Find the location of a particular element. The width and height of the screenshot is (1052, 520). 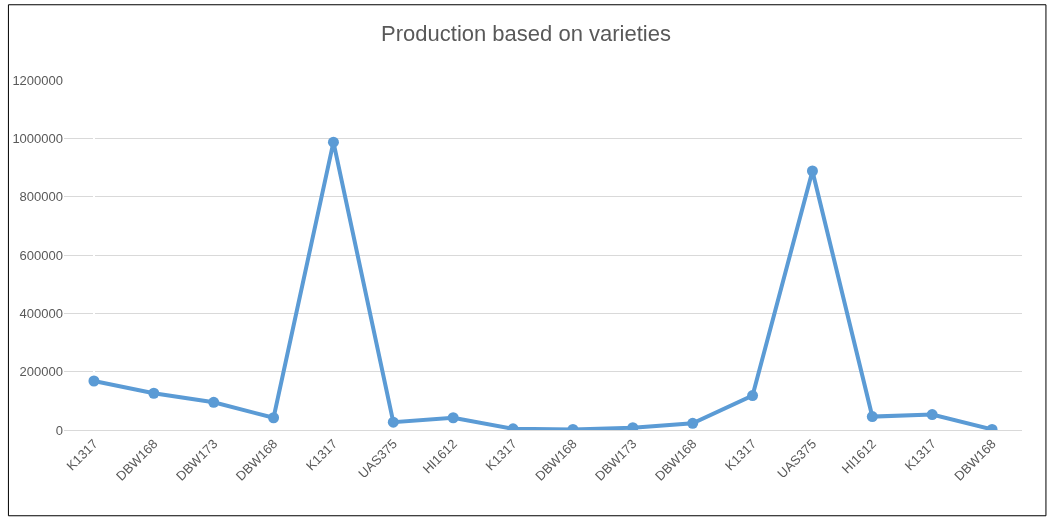

y-tick-label: 0 is located at coordinates (59, 430).